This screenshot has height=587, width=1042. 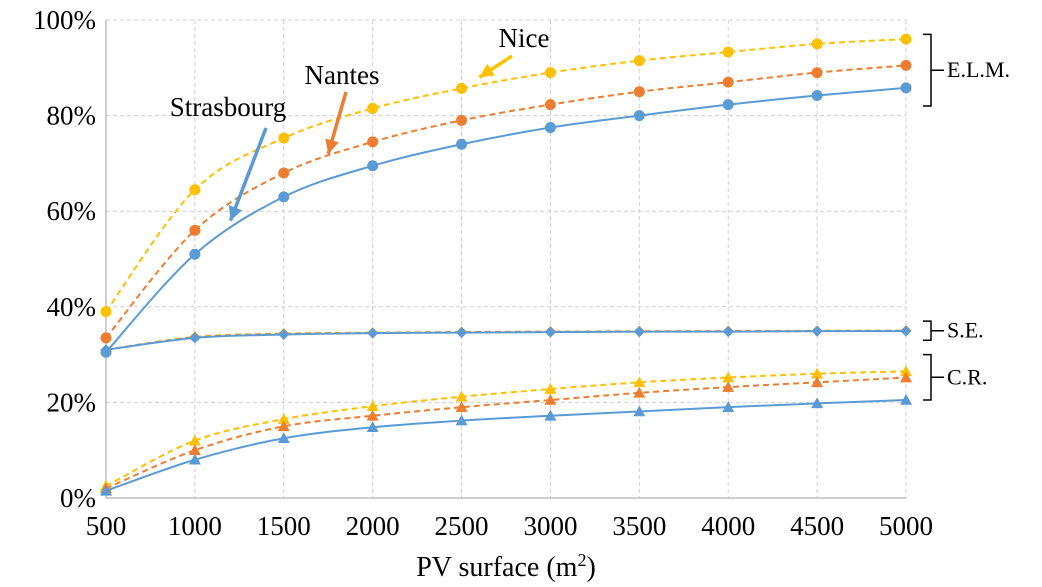 What do you see at coordinates (78, 498) in the screenshot?
I see `y-tick-label: 0%` at bounding box center [78, 498].